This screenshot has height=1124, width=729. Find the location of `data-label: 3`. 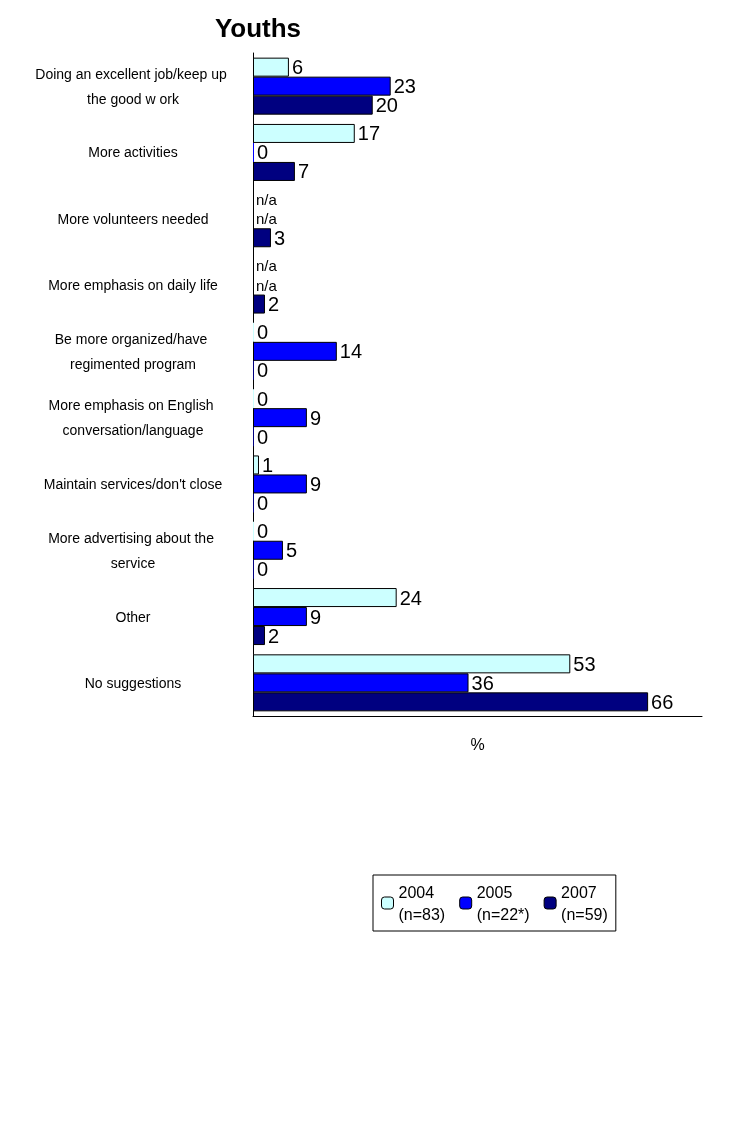

data-label: 3 is located at coordinates (279, 237).